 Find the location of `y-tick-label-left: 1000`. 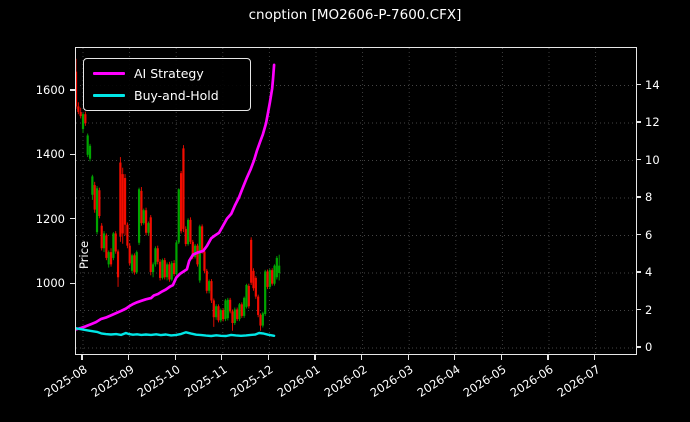

y-tick-label-left: 1000 is located at coordinates (50, 283).